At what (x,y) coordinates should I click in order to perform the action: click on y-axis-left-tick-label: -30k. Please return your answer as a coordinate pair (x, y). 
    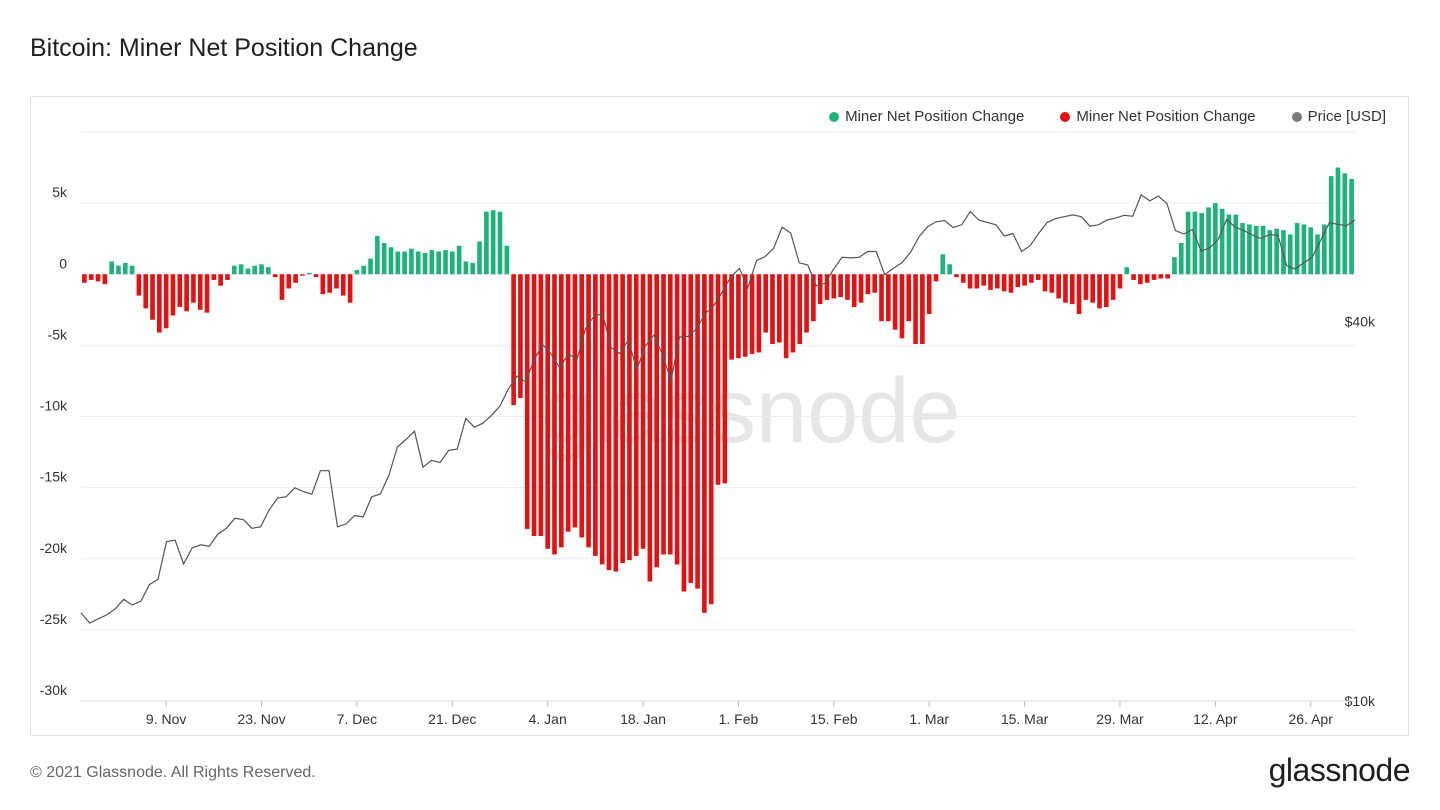
    Looking at the image, I should click on (54, 690).